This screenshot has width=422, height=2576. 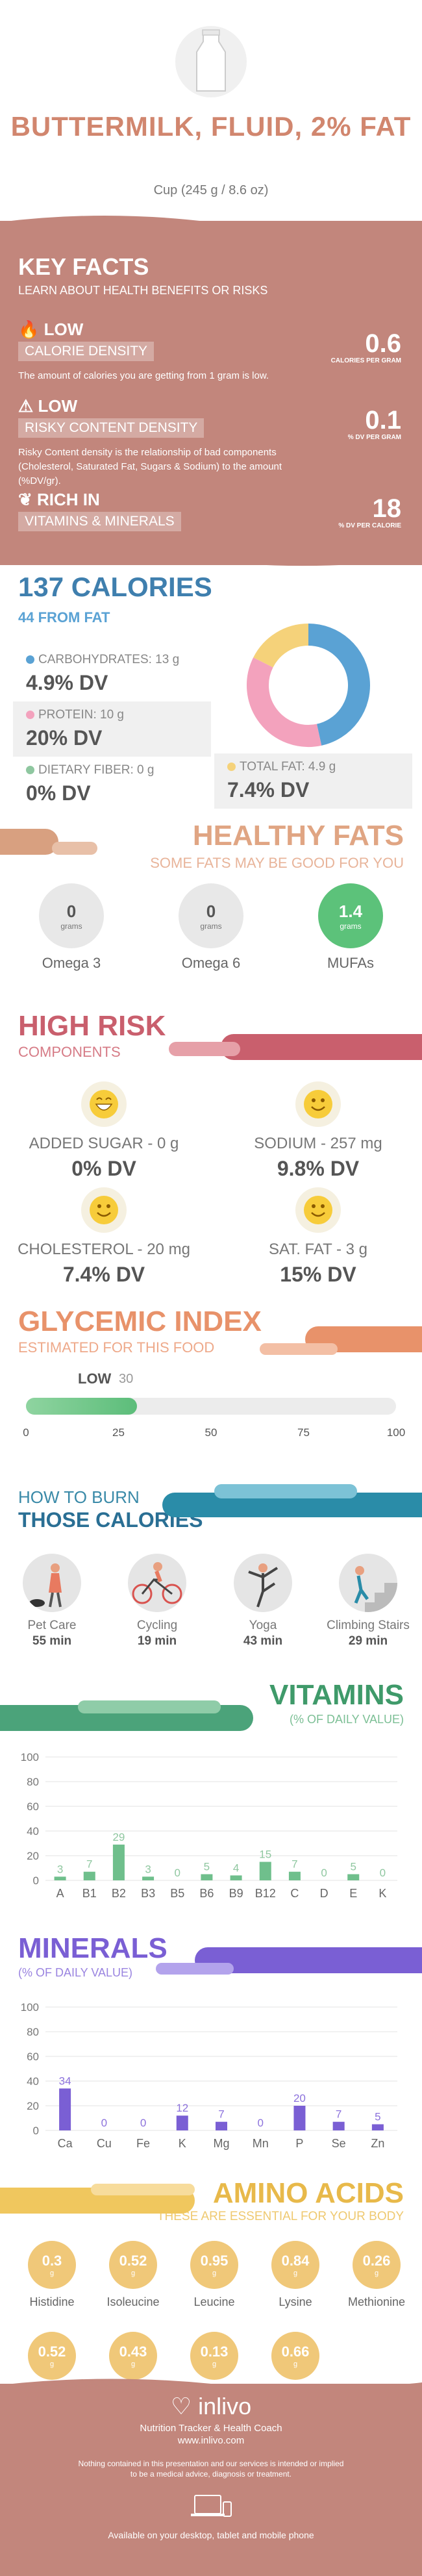 I want to click on vitamin-category-label: B9, so click(x=236, y=1894).